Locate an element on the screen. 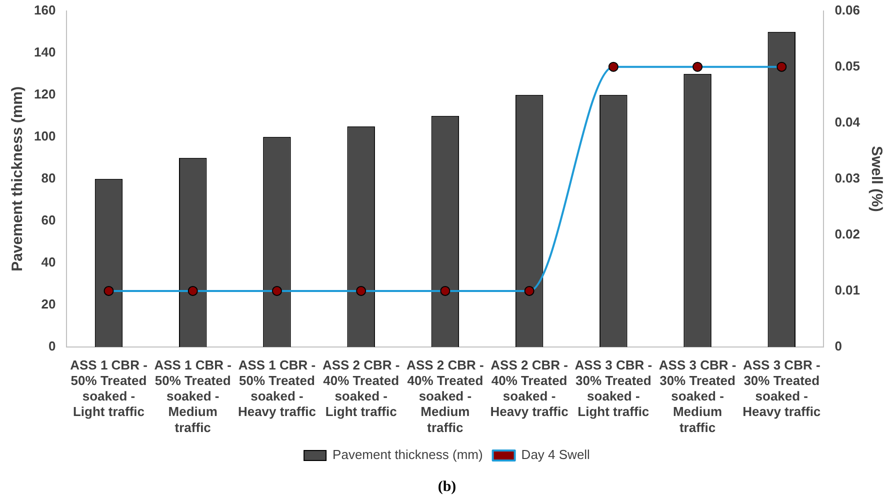 This screenshot has height=504, width=894. y-axis-title: Pavement thickness (mm) is located at coordinates (17, 179).